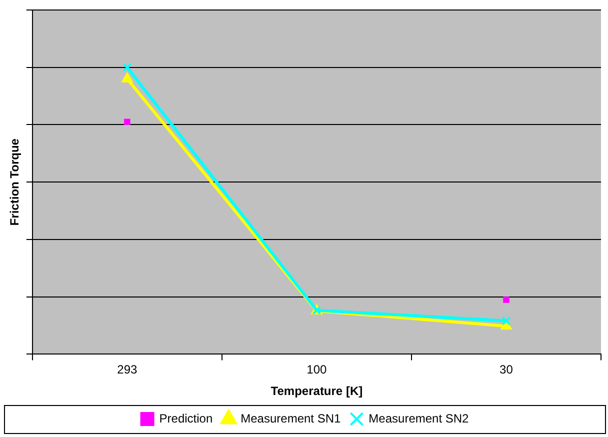  Describe the element at coordinates (316, 391) in the screenshot. I see `x-axis-title: Temperature [K]` at that location.